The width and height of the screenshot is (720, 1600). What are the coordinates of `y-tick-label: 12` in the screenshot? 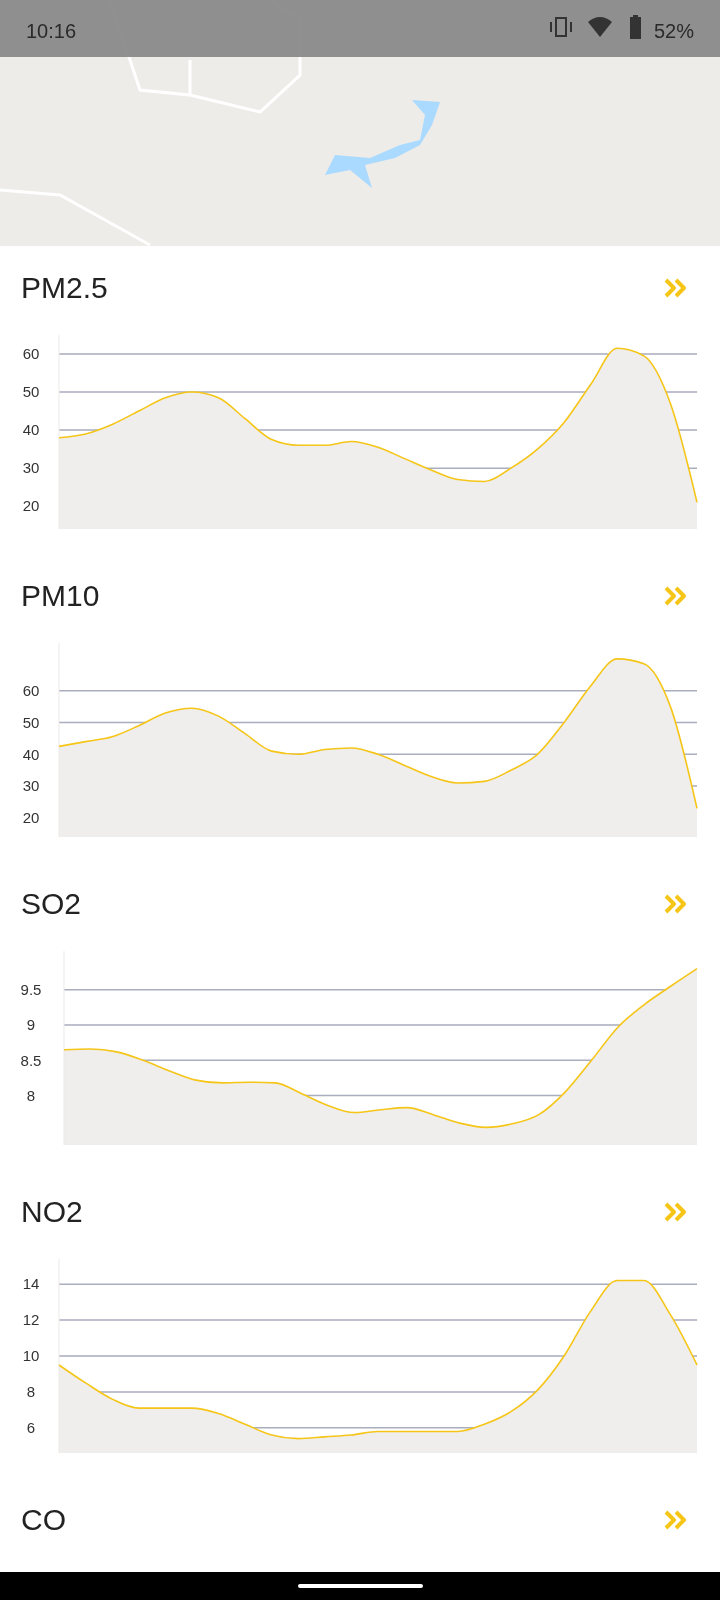 It's located at (31, 1320).